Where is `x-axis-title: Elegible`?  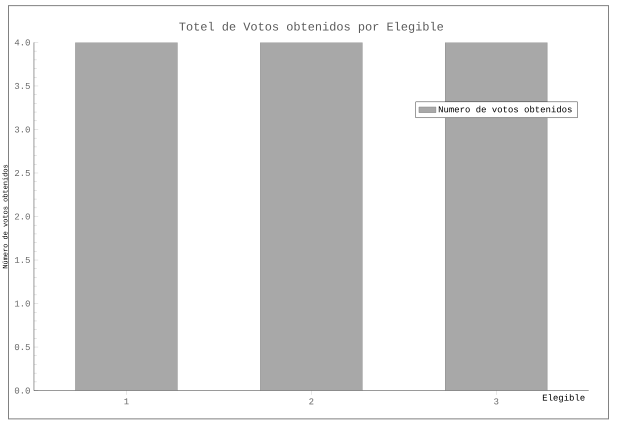 x-axis-title: Elegible is located at coordinates (563, 398).